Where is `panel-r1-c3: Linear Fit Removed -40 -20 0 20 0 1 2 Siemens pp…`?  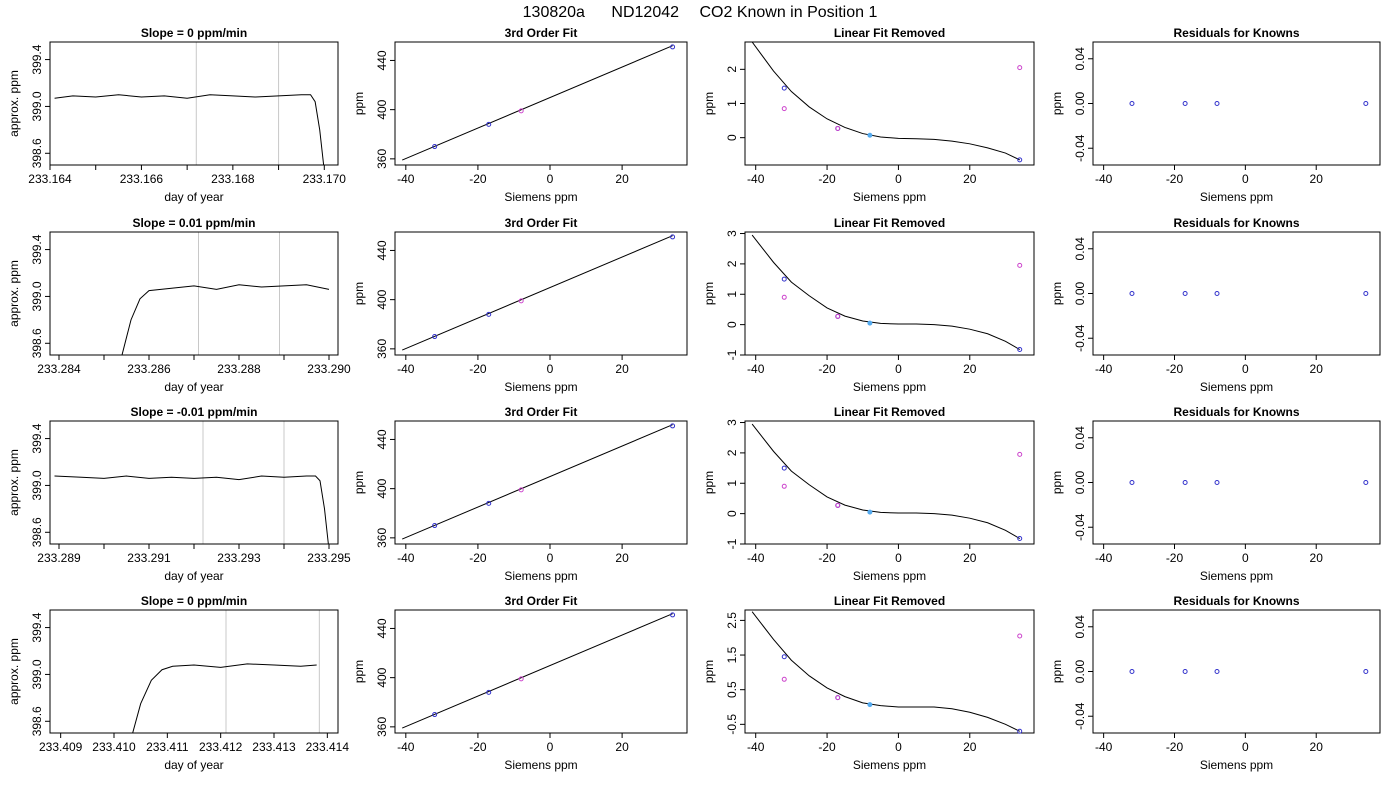 panel-r1-c3: Linear Fit Removed -40 -20 0 20 0 1 2 Siemens pp… is located at coordinates (868, 115).